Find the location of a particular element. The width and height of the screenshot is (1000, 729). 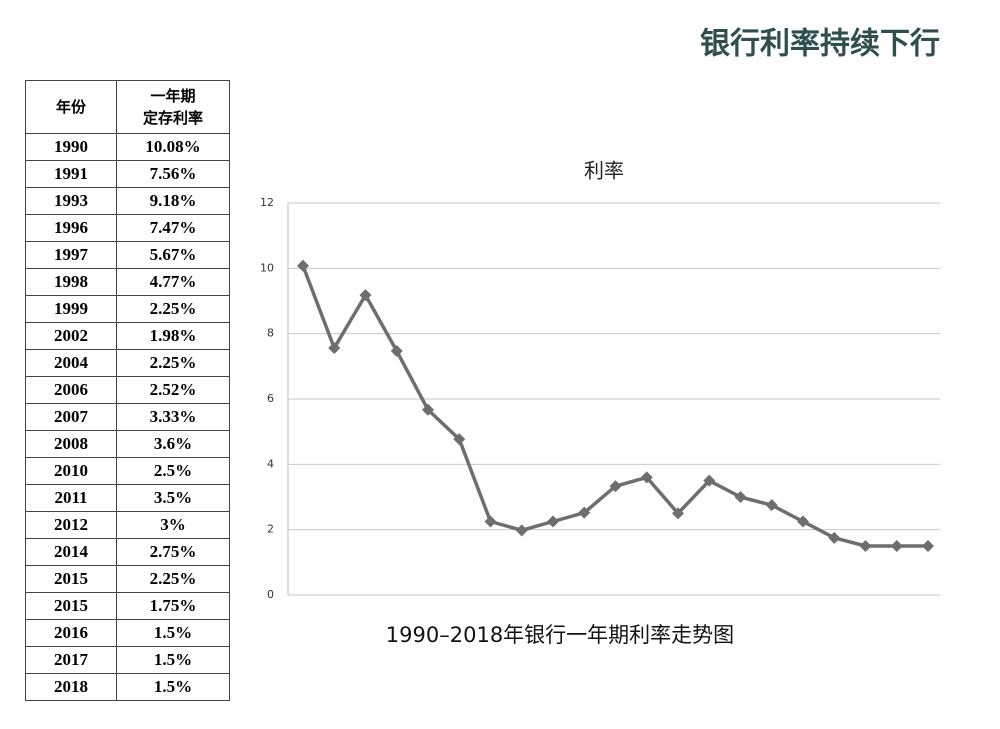

table-row: 2015 2.25% is located at coordinates (127, 579).